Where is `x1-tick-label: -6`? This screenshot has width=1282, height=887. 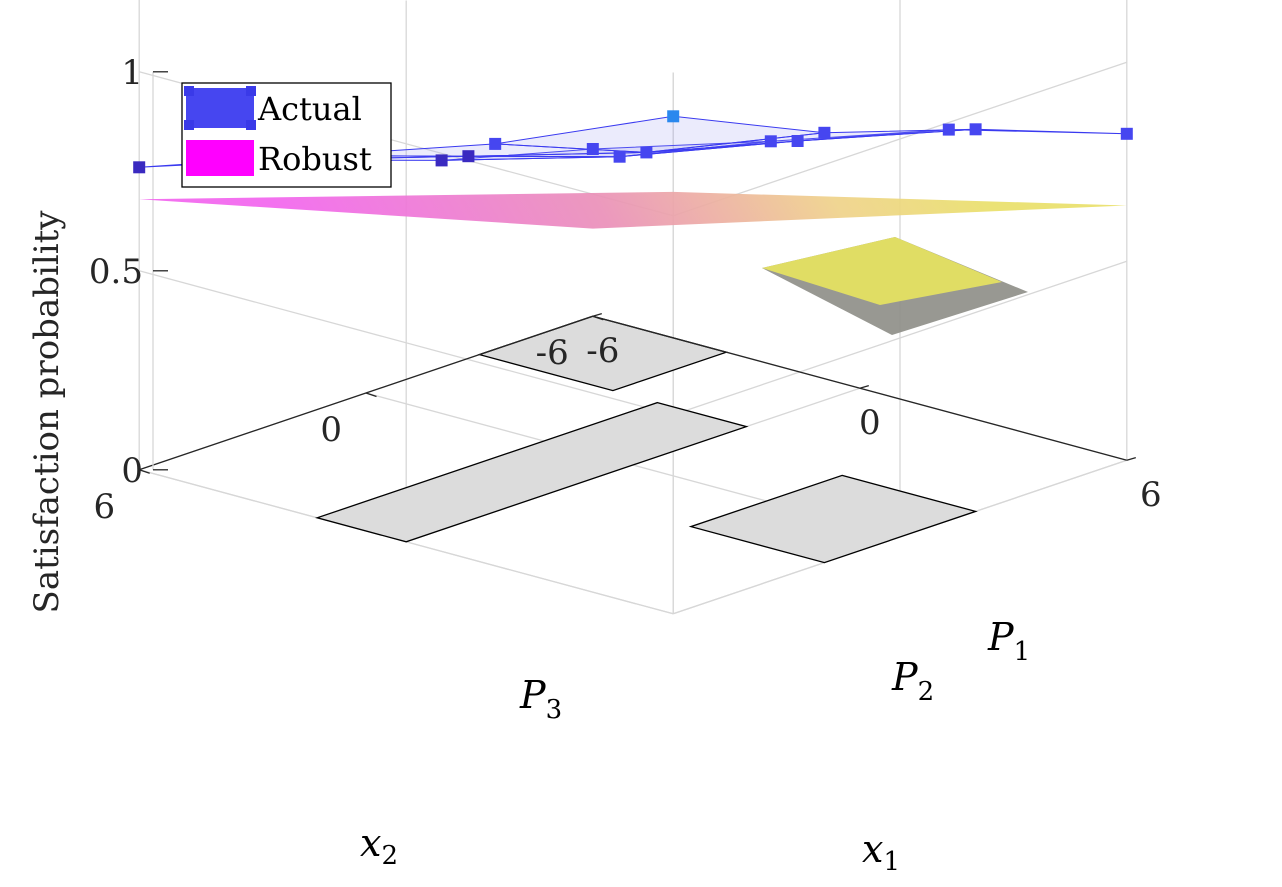 x1-tick-label: -6 is located at coordinates (602, 351).